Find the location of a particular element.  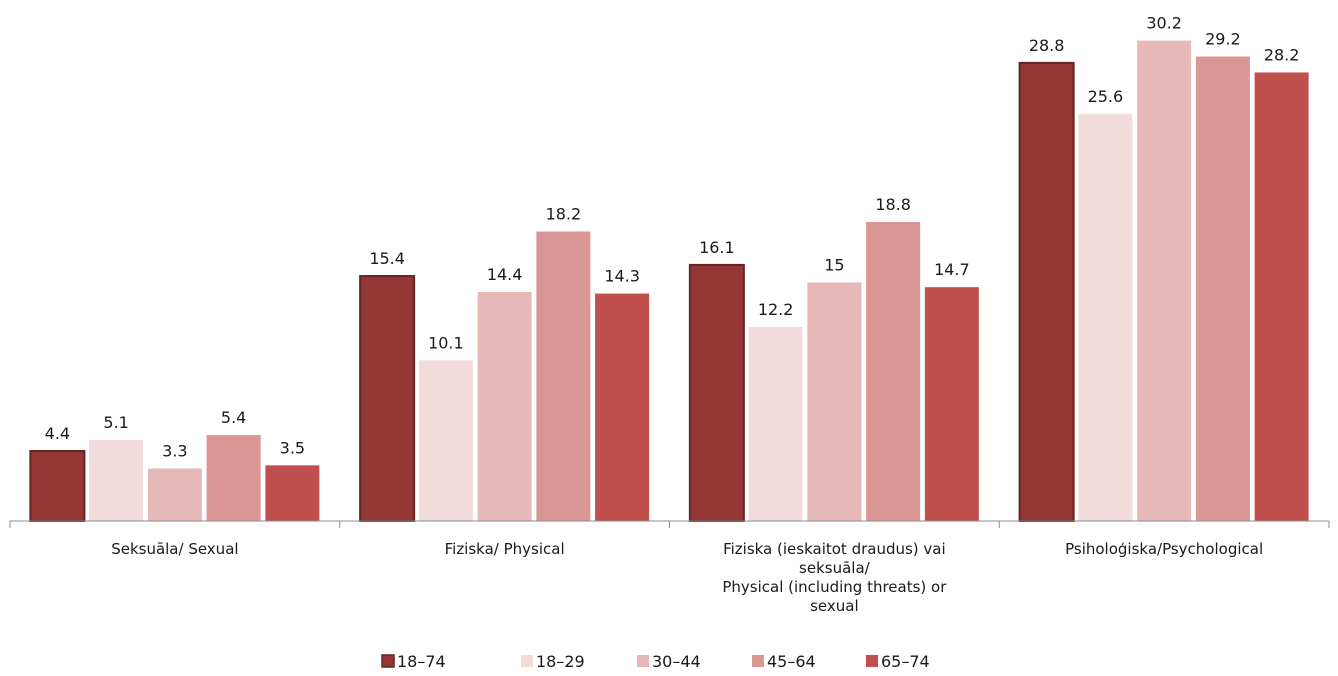

data-label: 10.1 is located at coordinates (446, 342).